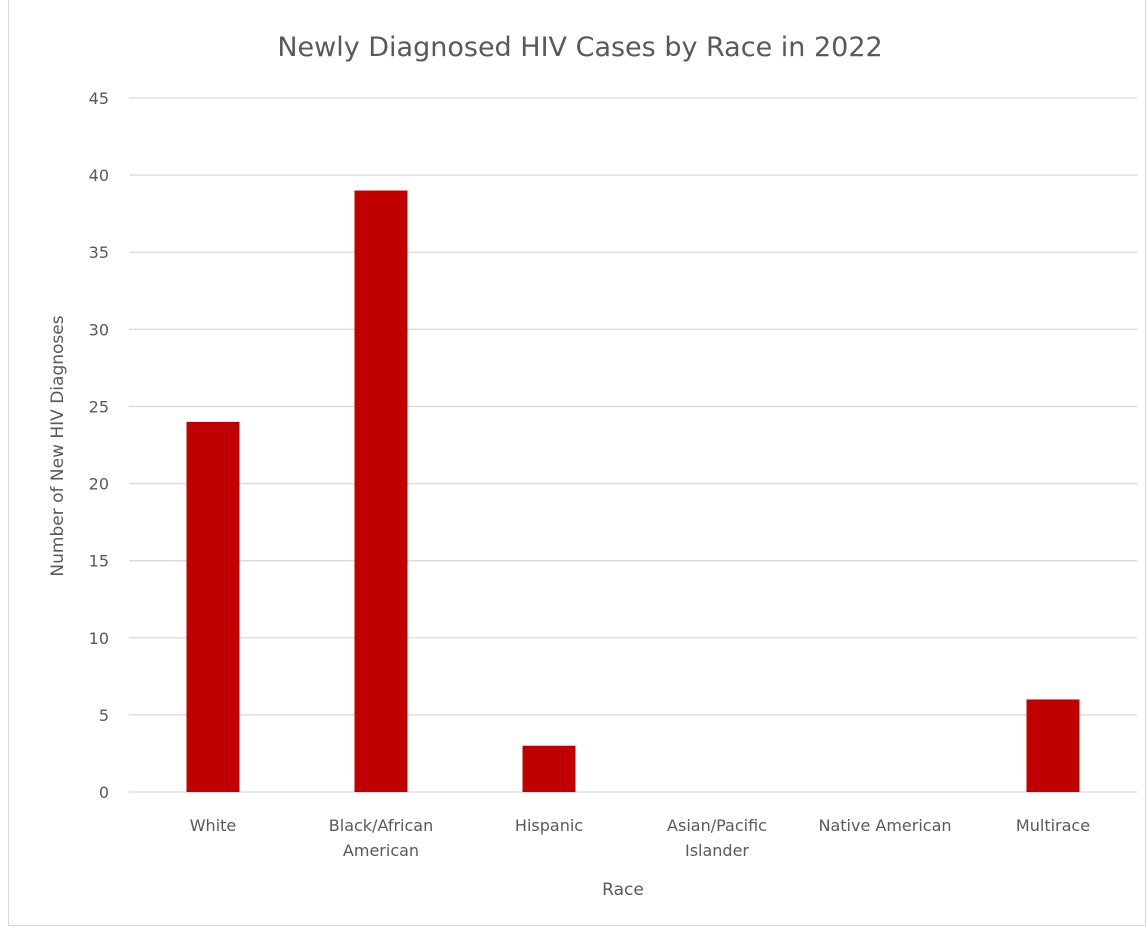 This screenshot has height=928, width=1148. Describe the element at coordinates (99, 445) in the screenshot. I see `y-axis-ticks: 0 5 10 15 20 25 30 35 40 45` at that location.